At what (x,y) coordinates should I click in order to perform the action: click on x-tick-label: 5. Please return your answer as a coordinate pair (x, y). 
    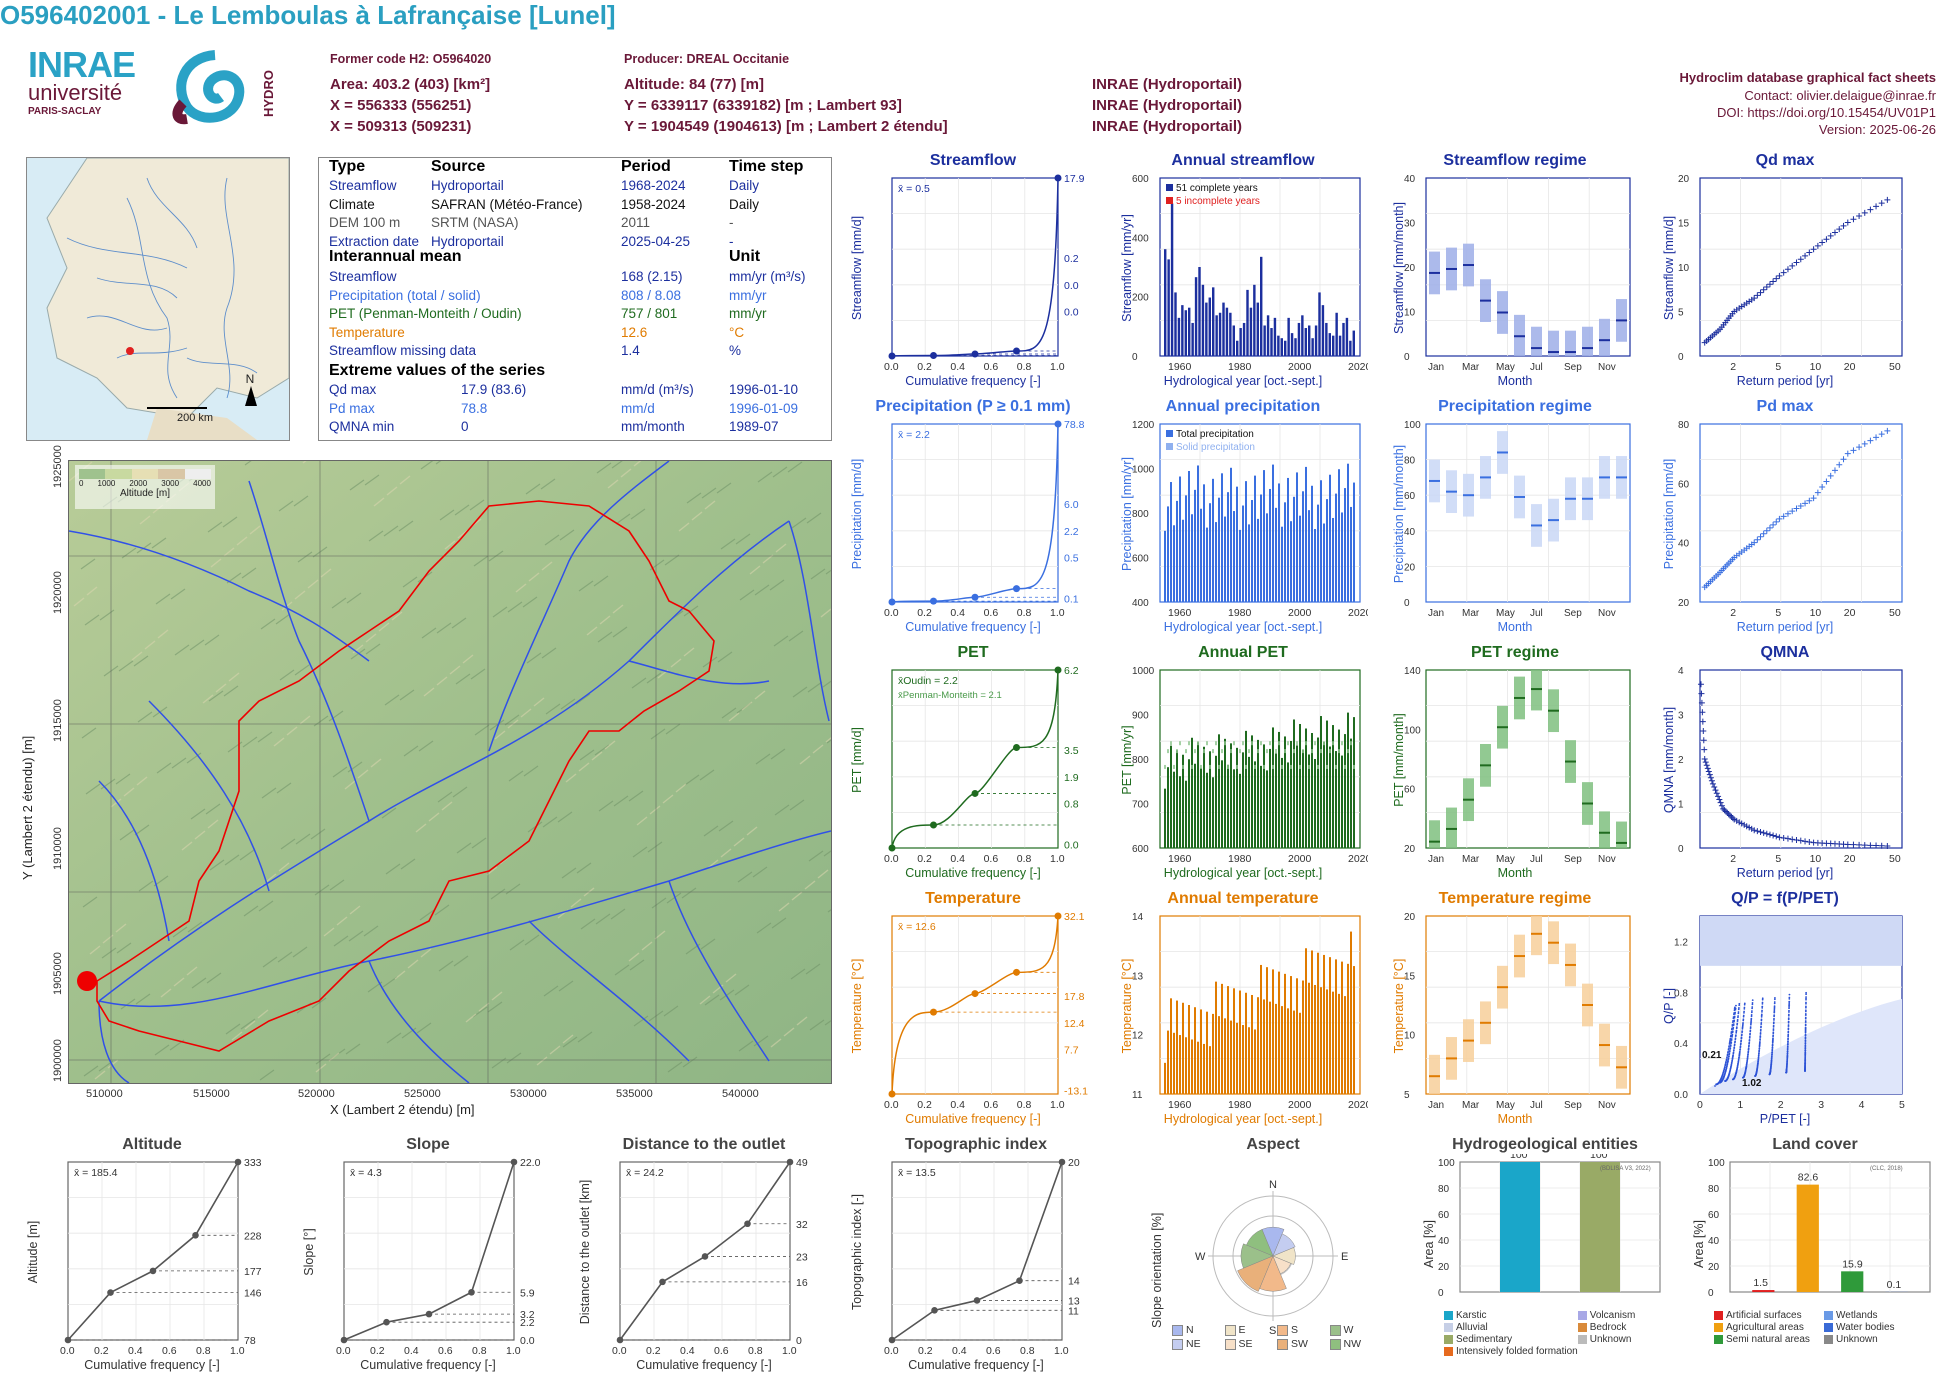
    Looking at the image, I should click on (1778, 367).